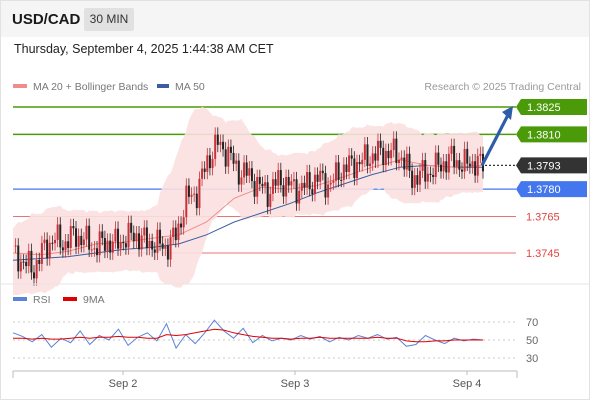 The image size is (590, 400). I want to click on level-label-1.3825: 1.3825, so click(544, 108).